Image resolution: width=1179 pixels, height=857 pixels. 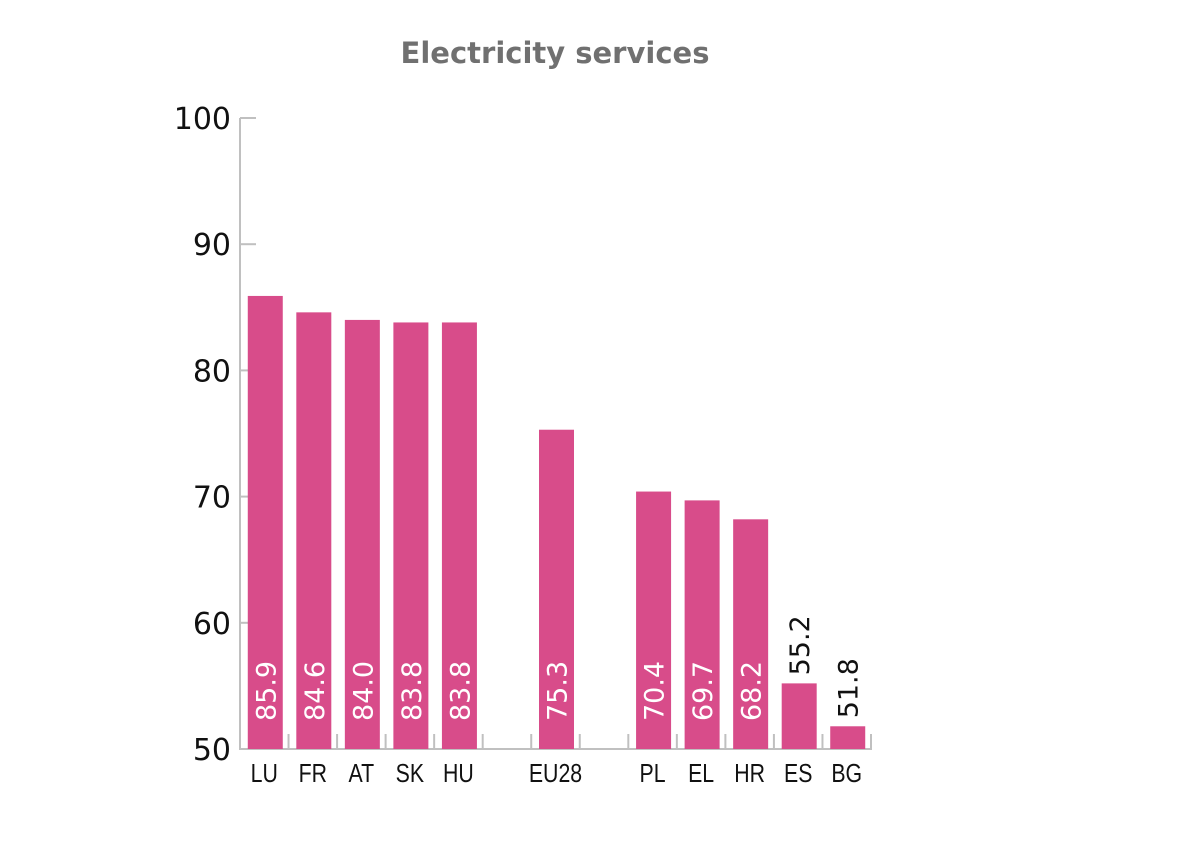 What do you see at coordinates (363, 691) in the screenshot?
I see `value-label: 84.0` at bounding box center [363, 691].